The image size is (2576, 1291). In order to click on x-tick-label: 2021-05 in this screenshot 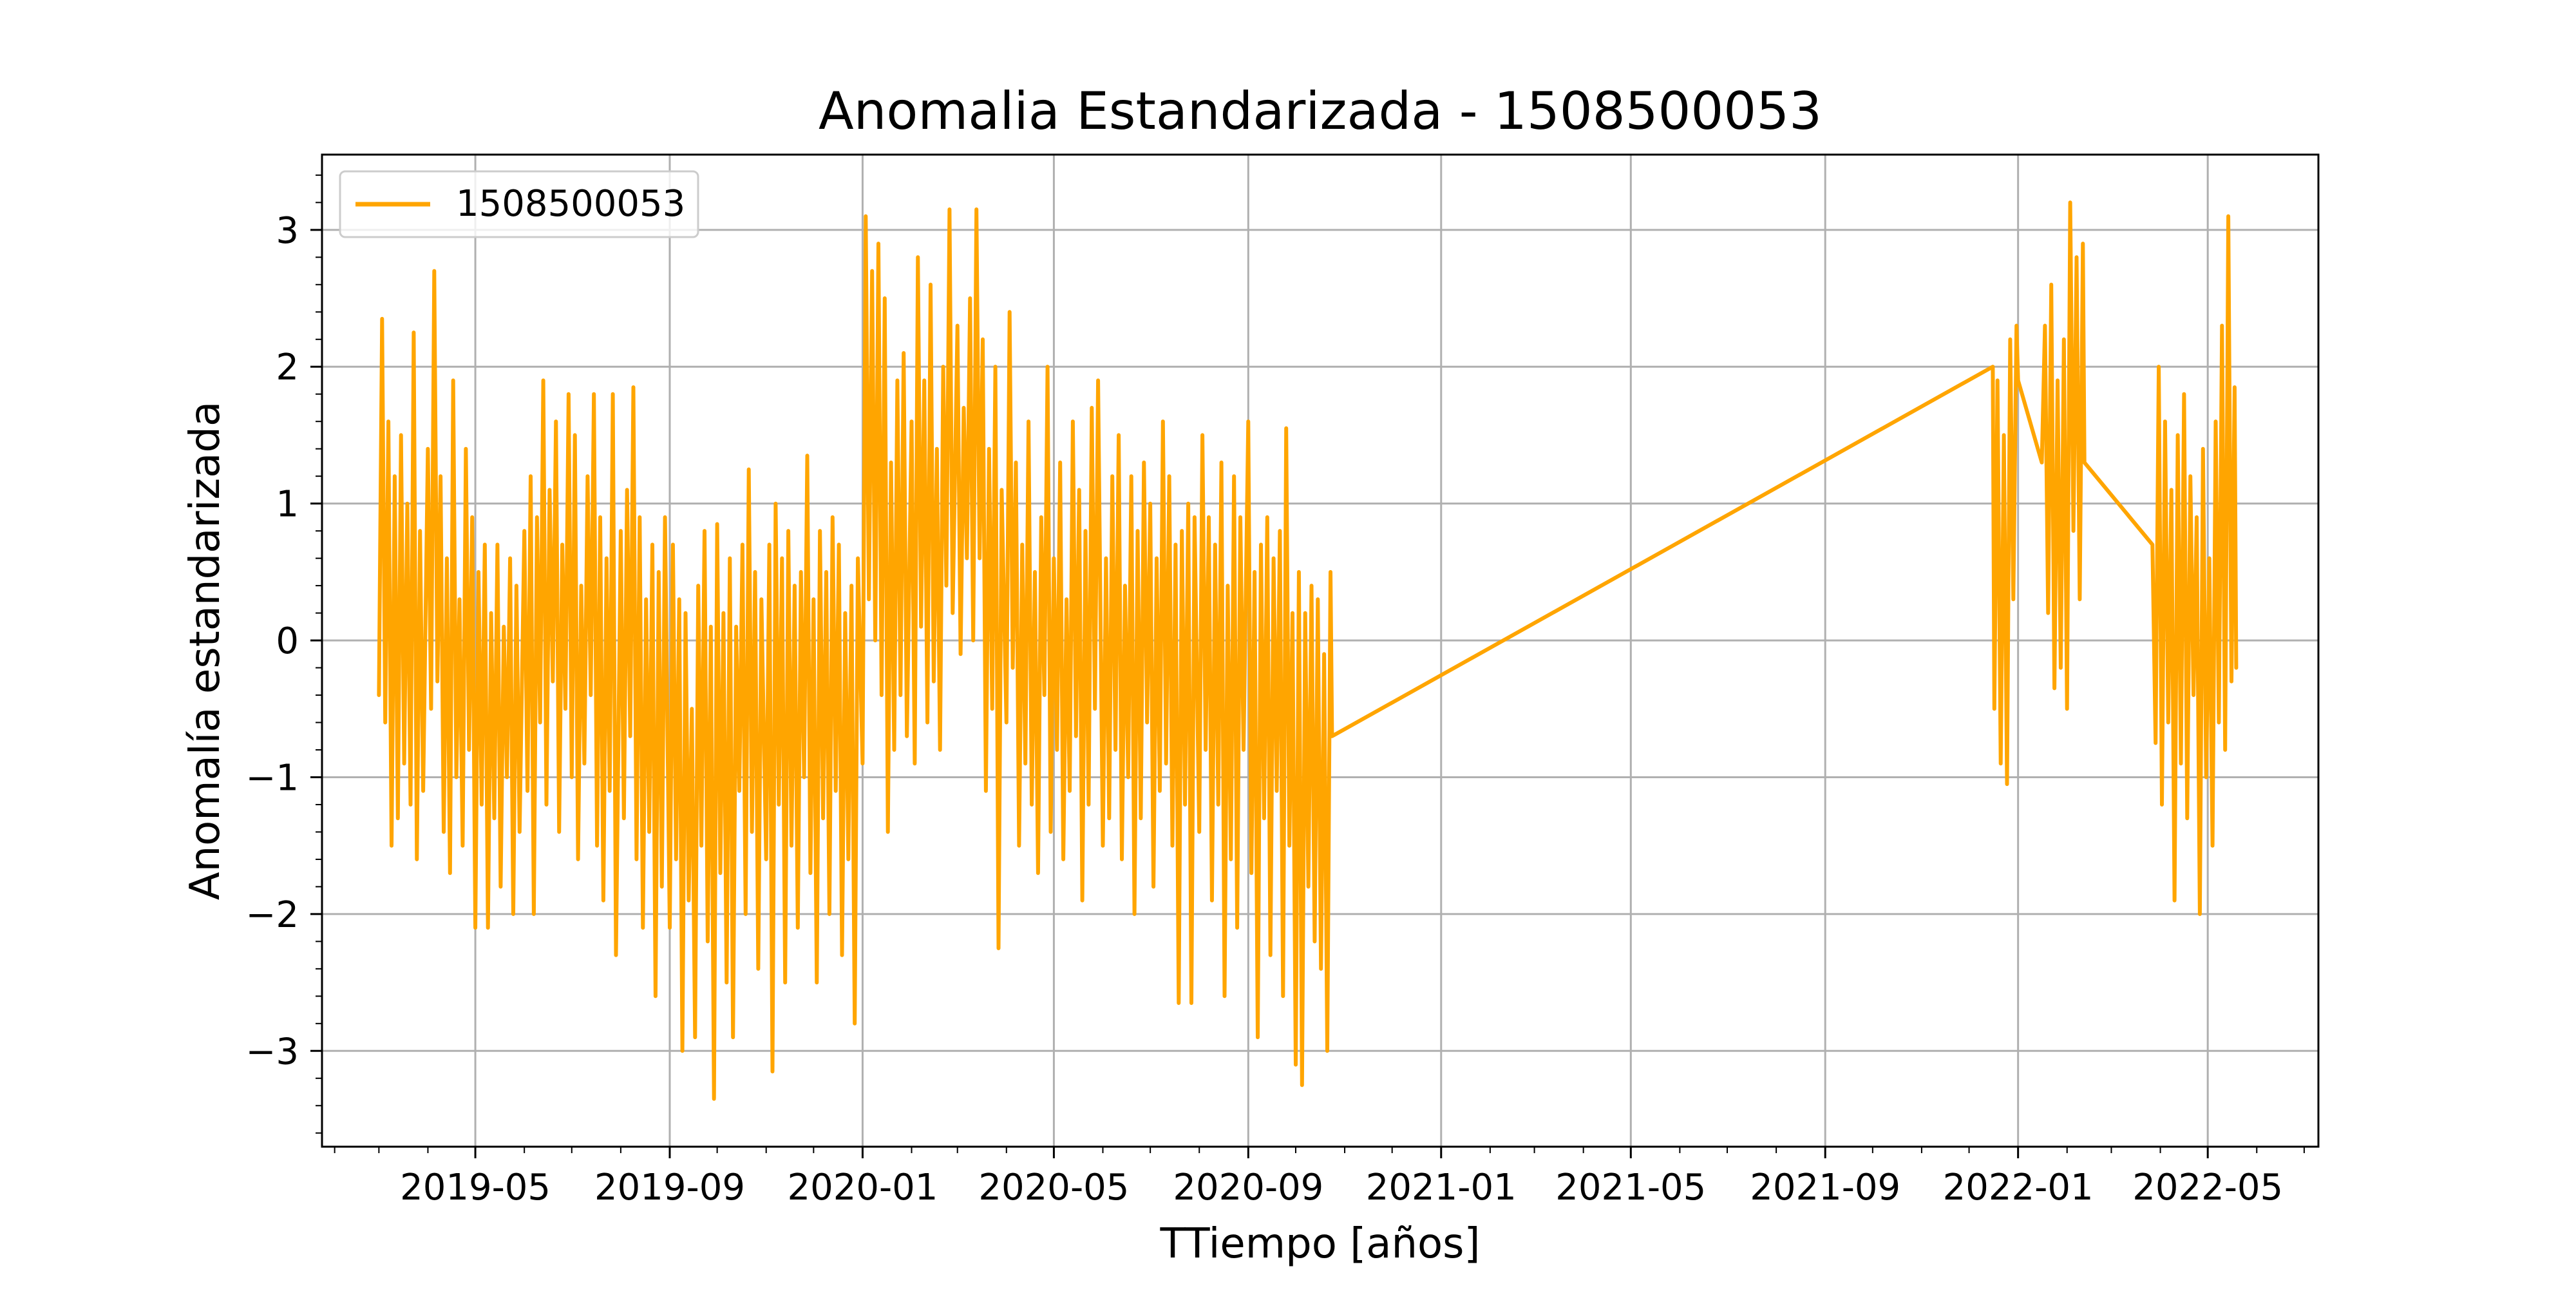, I will do `click(1630, 1188)`.